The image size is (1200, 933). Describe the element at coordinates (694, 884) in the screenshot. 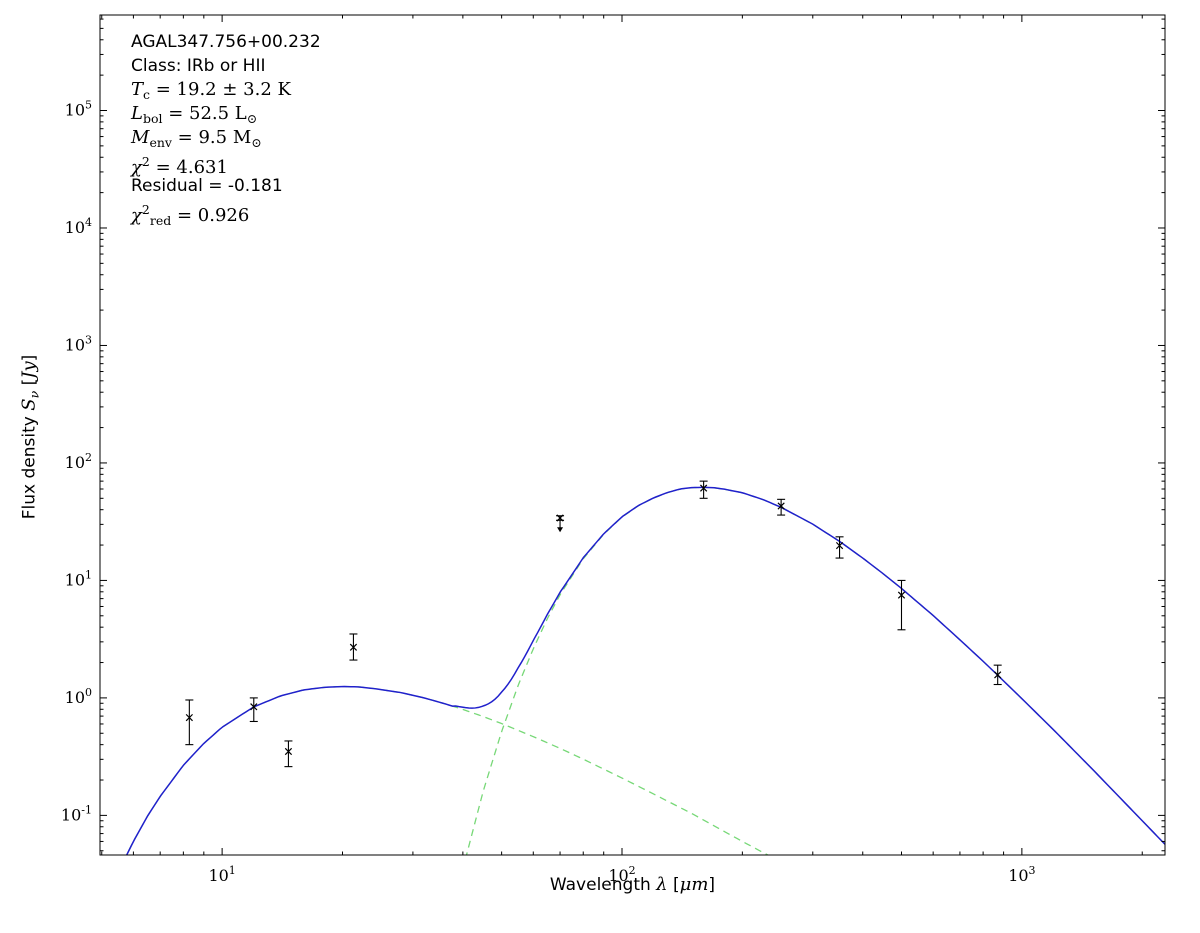

I see `x-axis-label-segment: μm` at that location.